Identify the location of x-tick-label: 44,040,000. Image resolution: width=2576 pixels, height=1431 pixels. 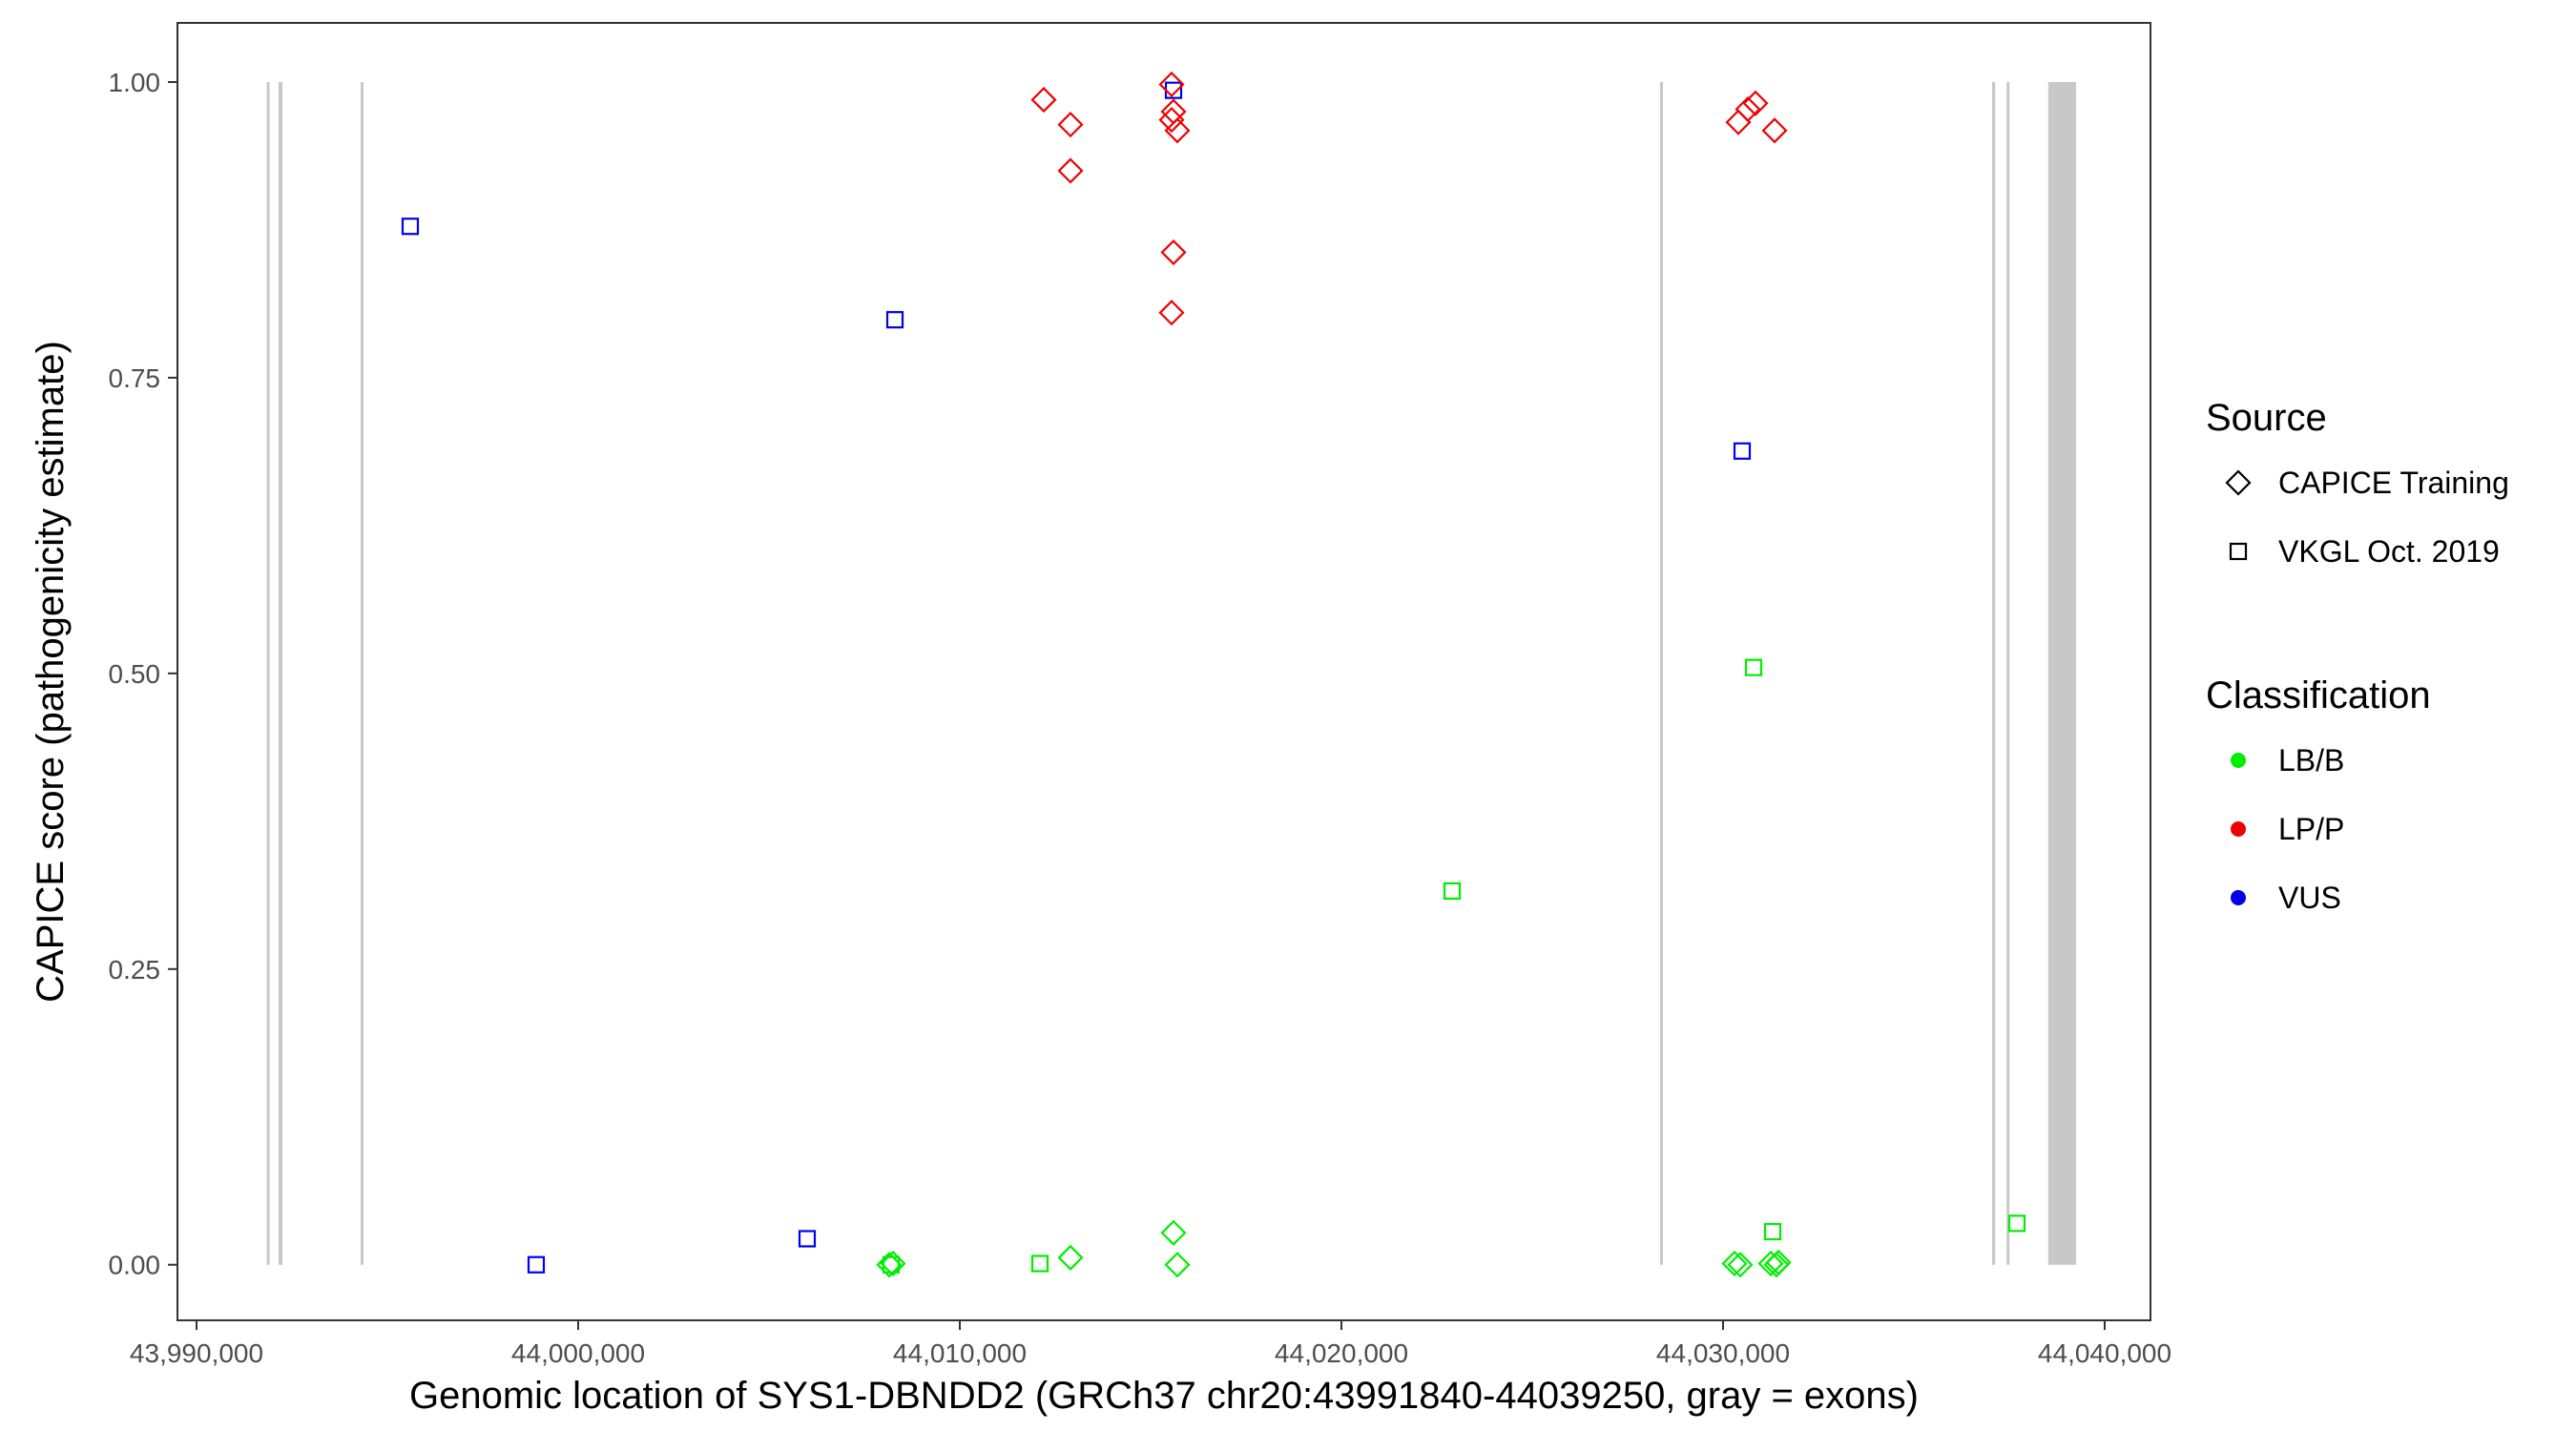
(2104, 1353).